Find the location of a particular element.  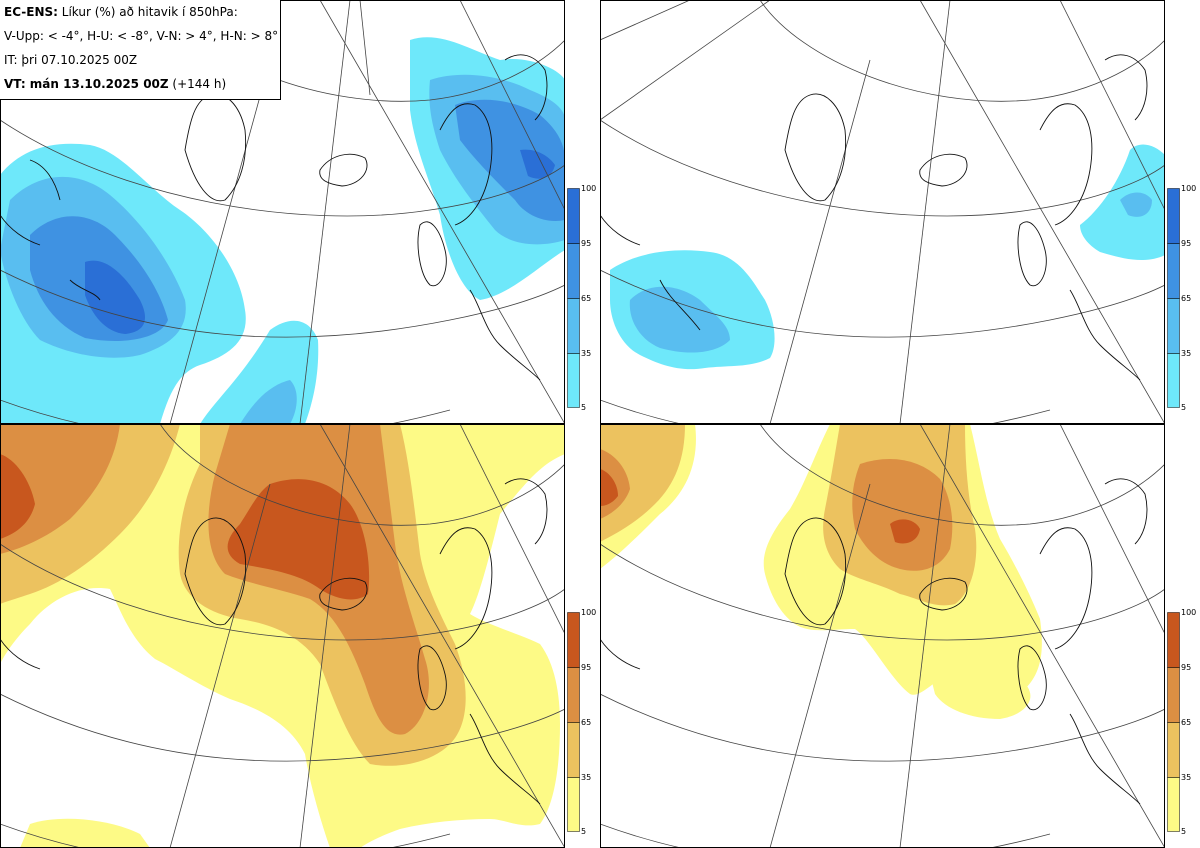

colorbar-cold-left-scale is located at coordinates (573, 298).